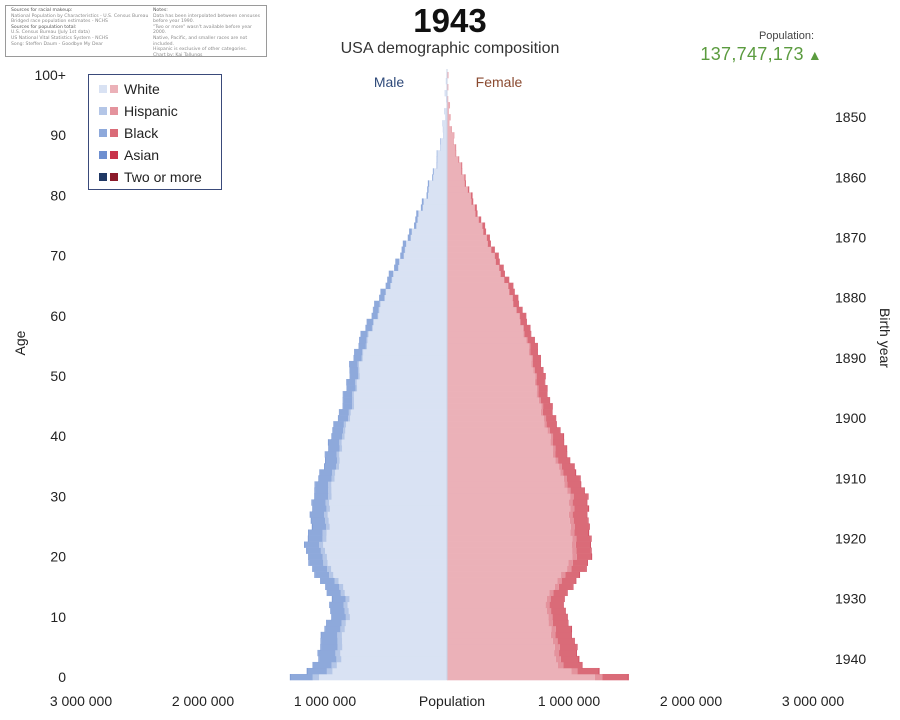 This screenshot has height=720, width=900. Describe the element at coordinates (395, 629) in the screenshot. I see `male-bar-age-8-white` at that location.